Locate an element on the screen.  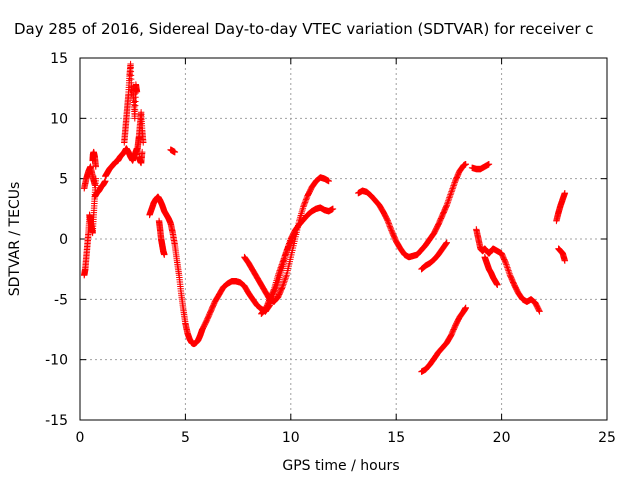
y-axis-label: SDTVAR / TECUs is located at coordinates (15, 239).